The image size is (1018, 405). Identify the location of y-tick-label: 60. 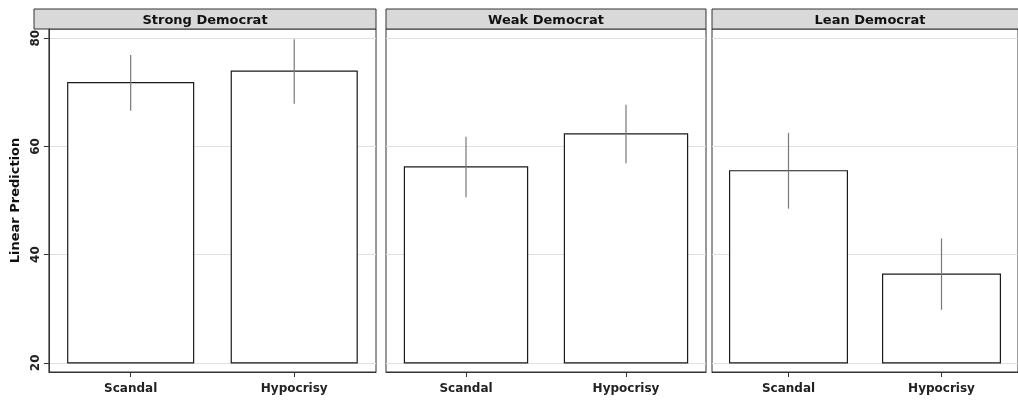
(34, 146).